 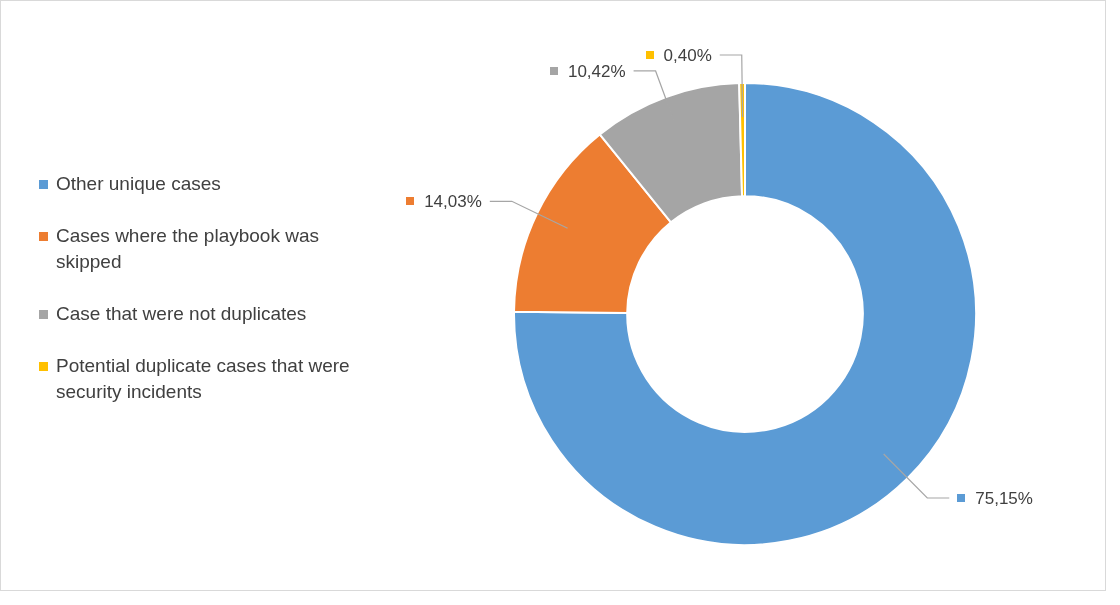 I want to click on legend-label: Case that were not duplicates, so click(x=181, y=314).